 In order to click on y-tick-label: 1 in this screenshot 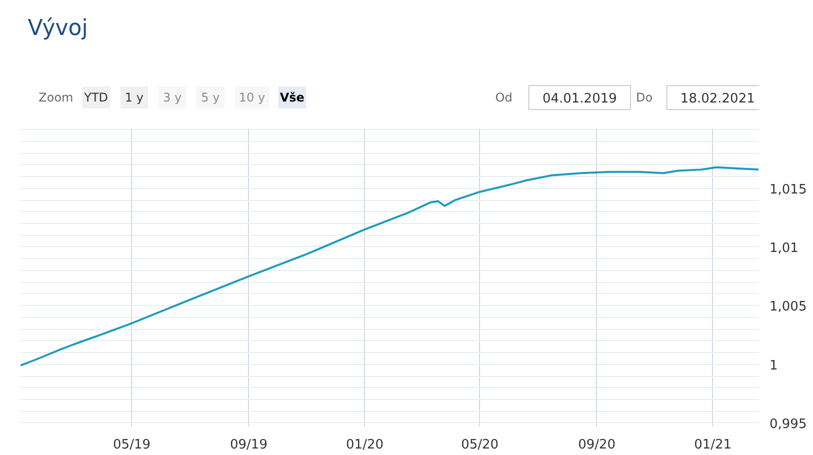, I will do `click(774, 366)`.